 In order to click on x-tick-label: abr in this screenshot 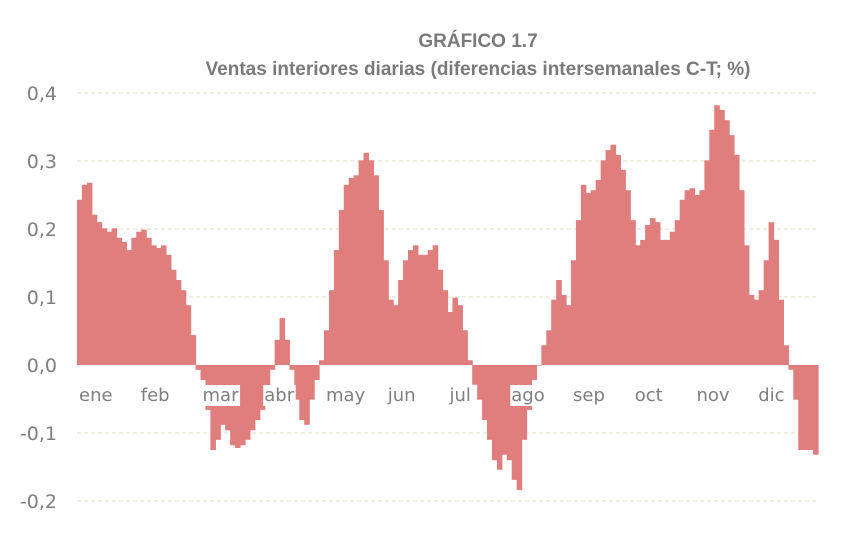, I will do `click(279, 395)`.